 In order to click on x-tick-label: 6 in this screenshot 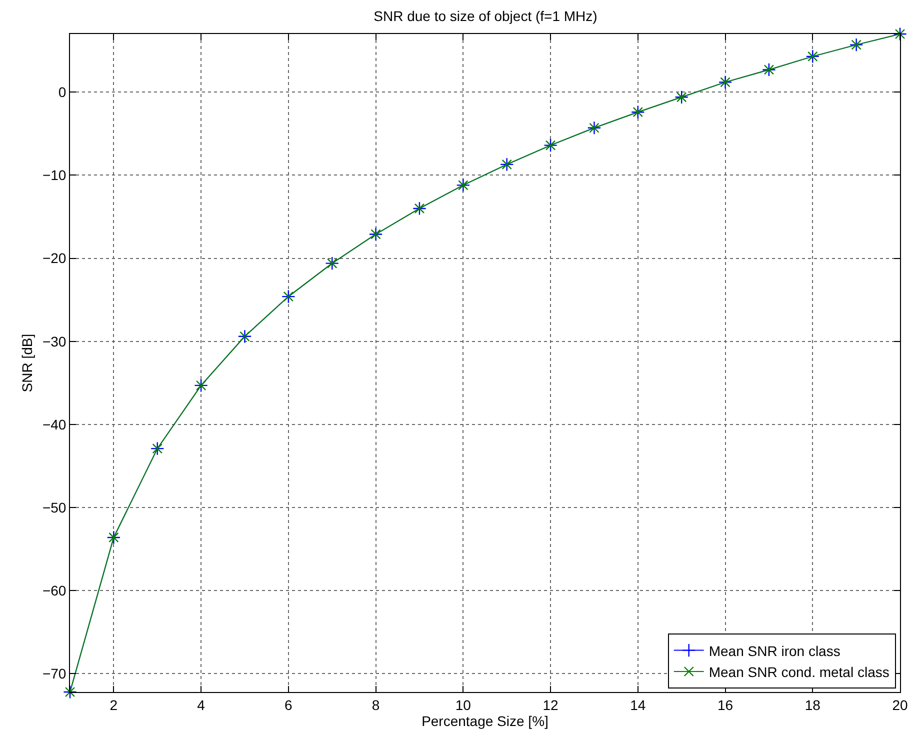, I will do `click(288, 704)`.